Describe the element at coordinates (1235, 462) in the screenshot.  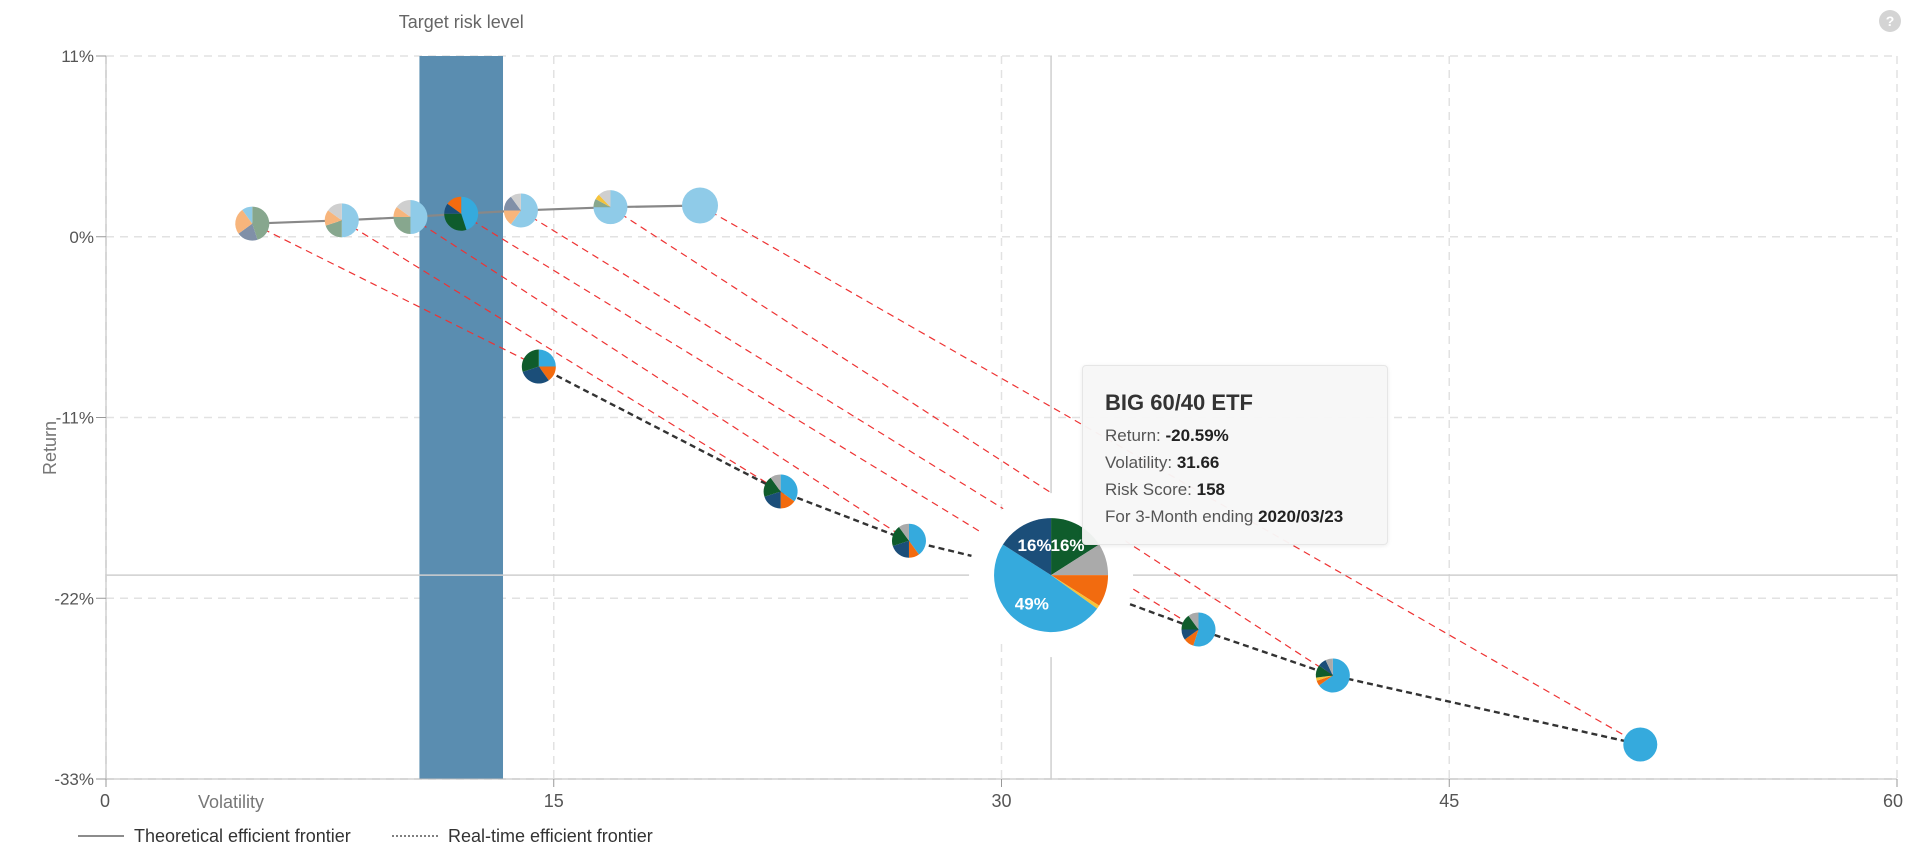
I see `tooltip-volatility-row: Volatility: 31.66` at that location.